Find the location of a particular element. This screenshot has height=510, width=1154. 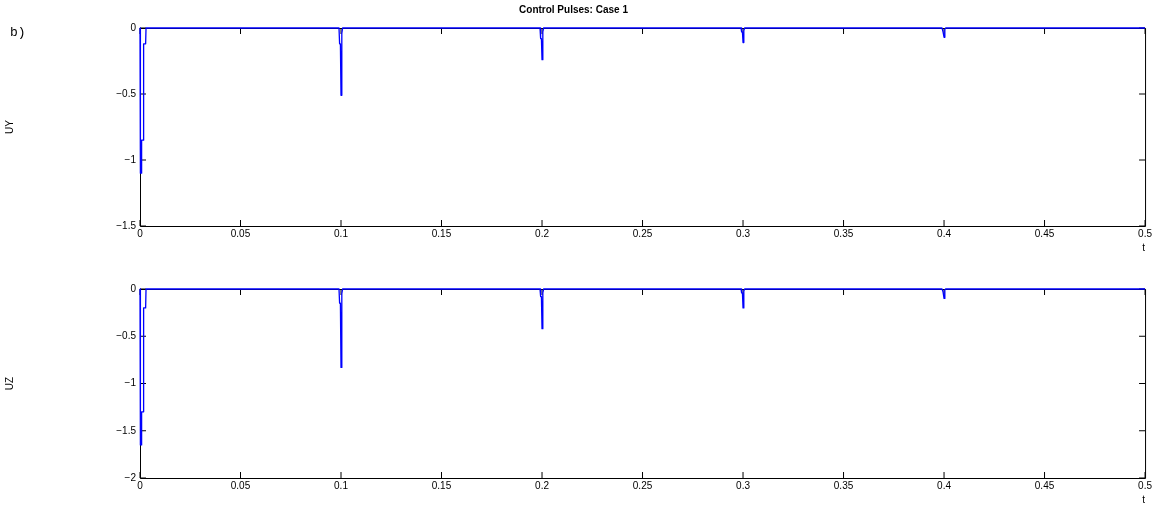

text: b) is located at coordinates (18, 32).